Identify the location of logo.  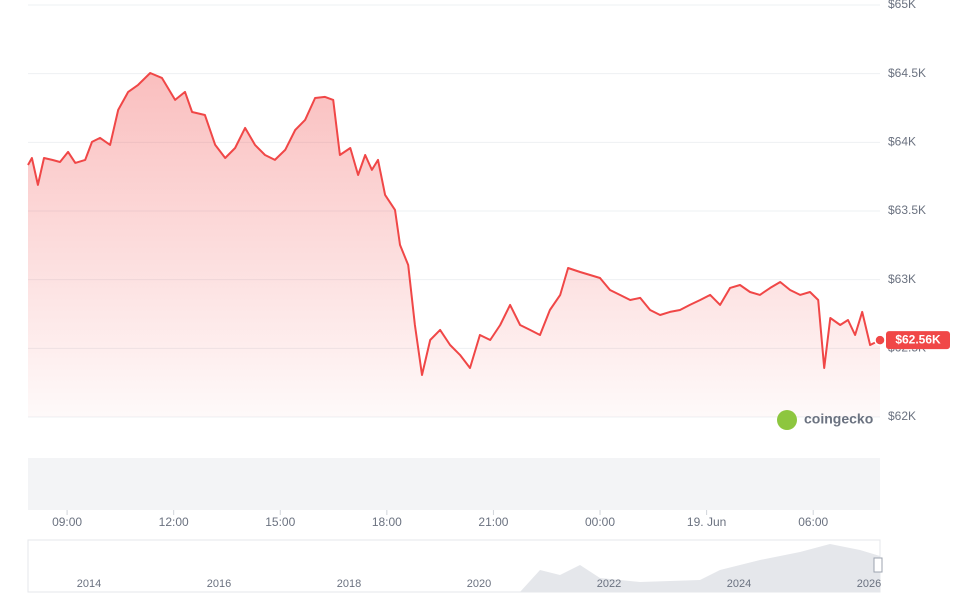
(787, 420).